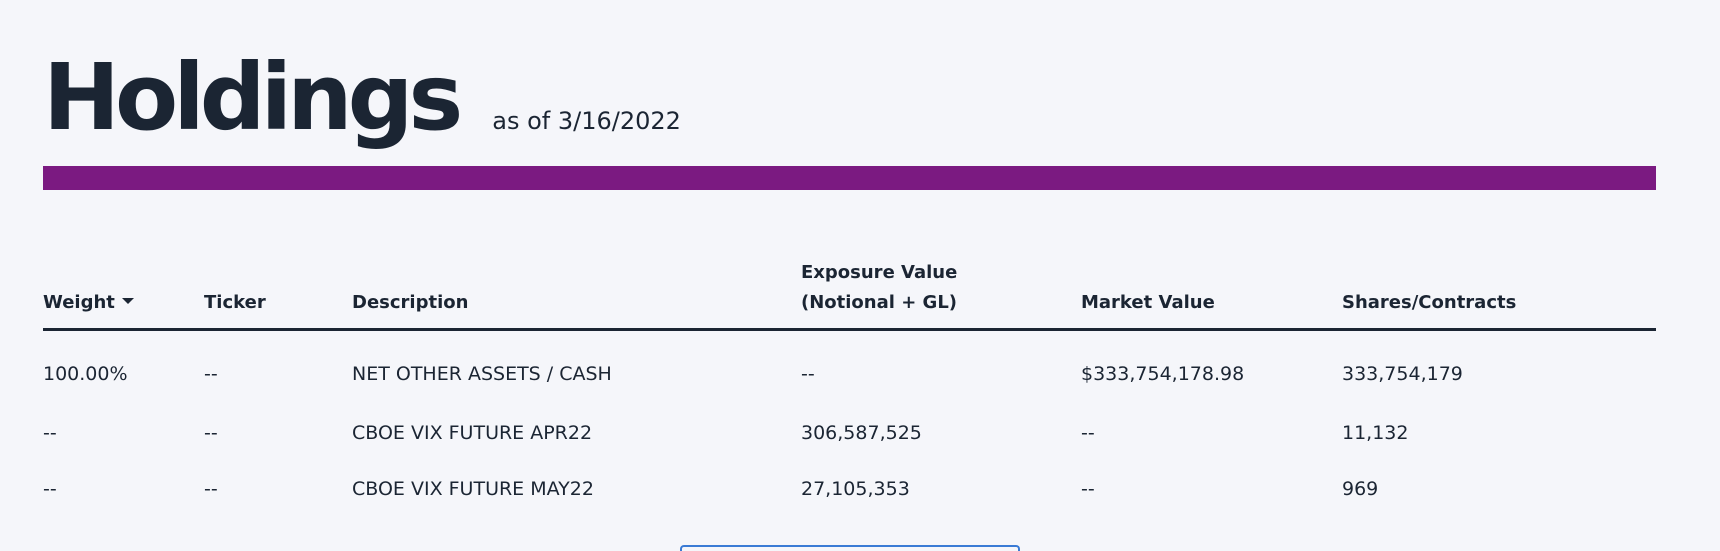 The image size is (1720, 551). I want to click on cell-weight: 100.00%, so click(85, 374).